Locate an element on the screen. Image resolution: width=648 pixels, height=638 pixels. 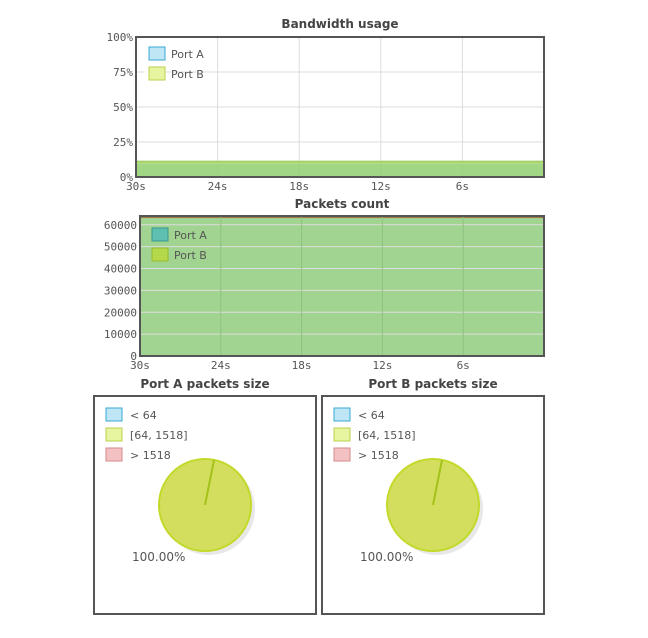
bandwidth-y-ticks: 100% 75% 50% 25% 0% is located at coordinates (120, 107).